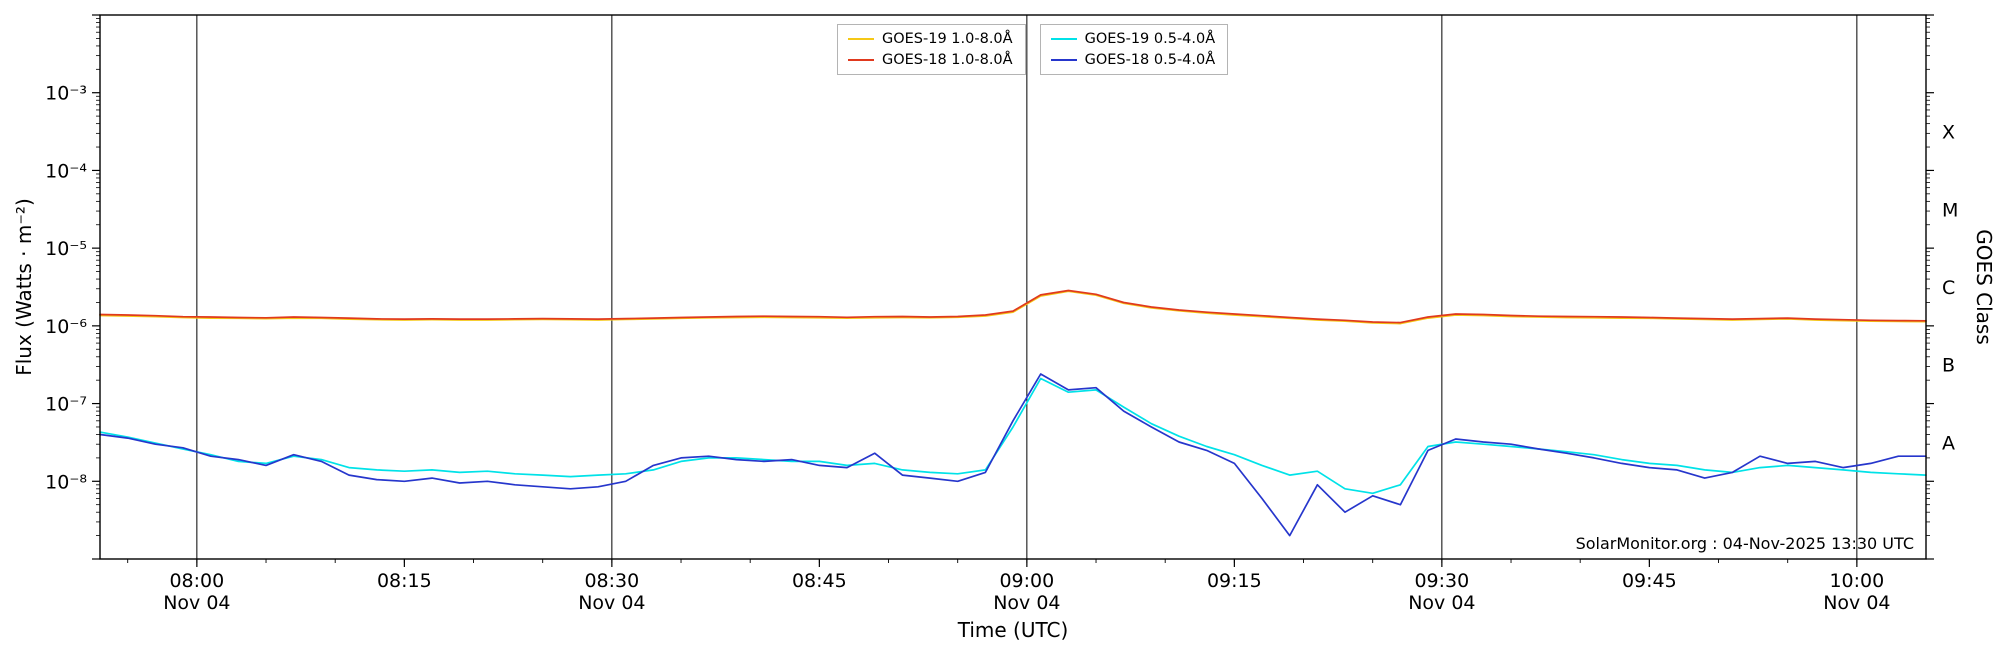  I want to click on x-tick-label: 10:00, so click(1856, 581).